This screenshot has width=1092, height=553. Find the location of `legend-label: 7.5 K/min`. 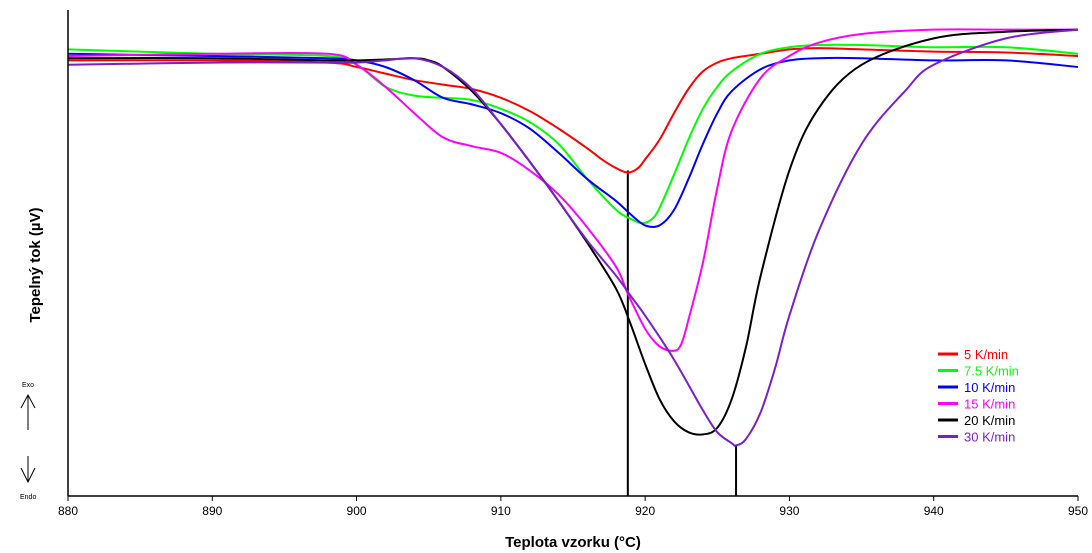

legend-label: 7.5 K/min is located at coordinates (991, 371).